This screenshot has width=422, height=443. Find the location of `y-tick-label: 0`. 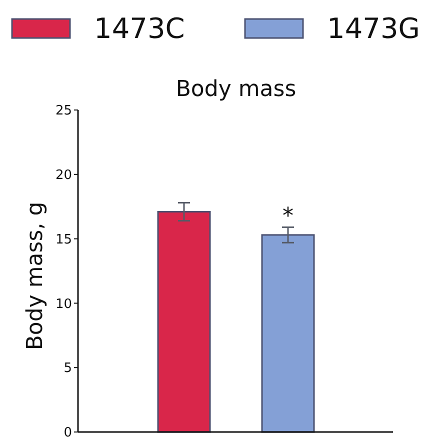

y-tick-label: 0 is located at coordinates (68, 433).